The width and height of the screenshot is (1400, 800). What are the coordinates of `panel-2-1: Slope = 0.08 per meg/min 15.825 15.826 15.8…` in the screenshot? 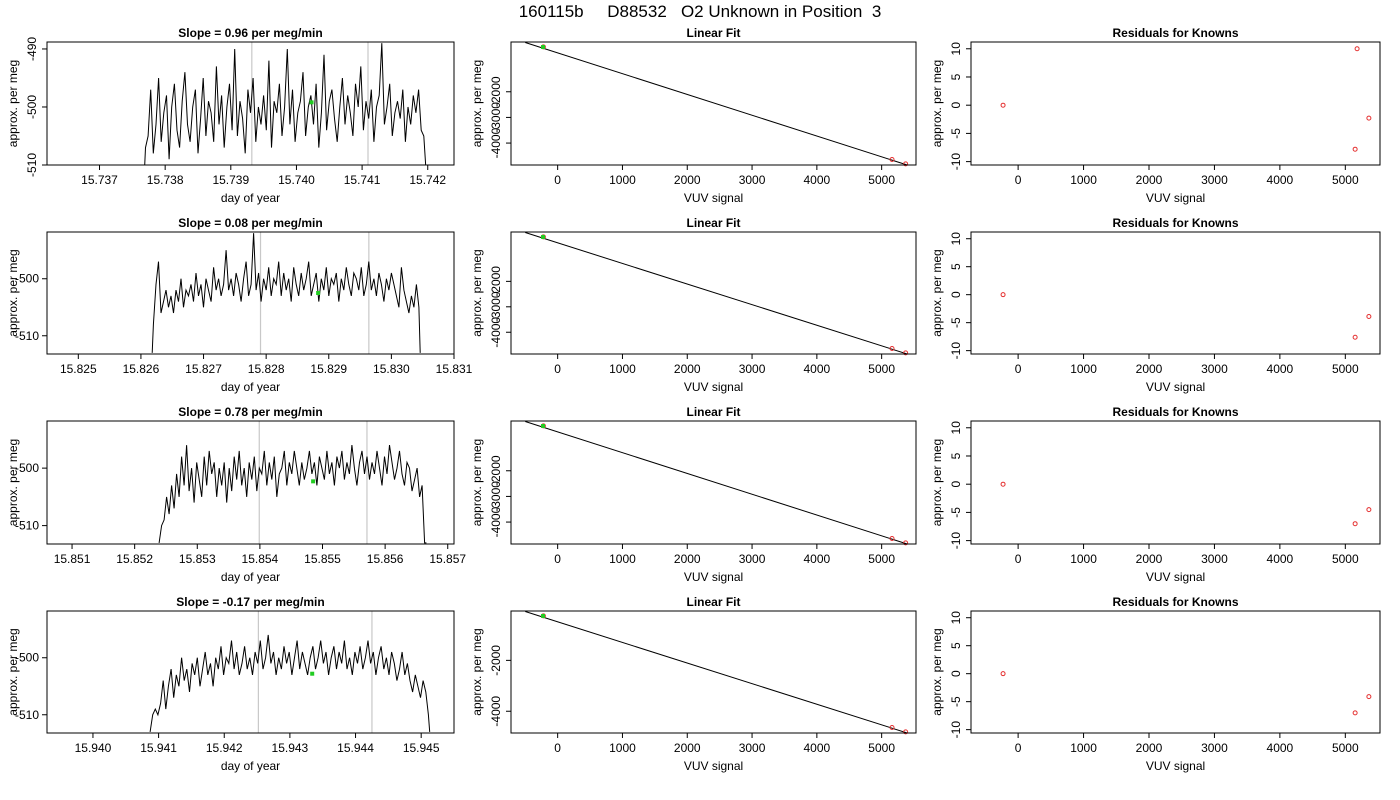 It's located at (239, 305).